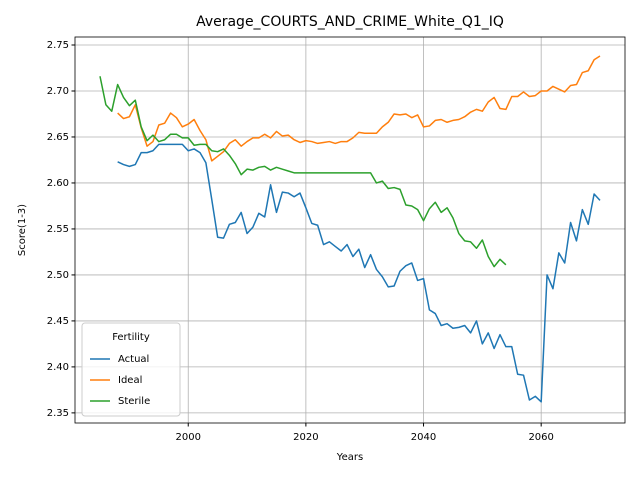 This screenshot has width=640, height=480. What do you see at coordinates (58, 45) in the screenshot?
I see `y-tick-label: 2.75` at bounding box center [58, 45].